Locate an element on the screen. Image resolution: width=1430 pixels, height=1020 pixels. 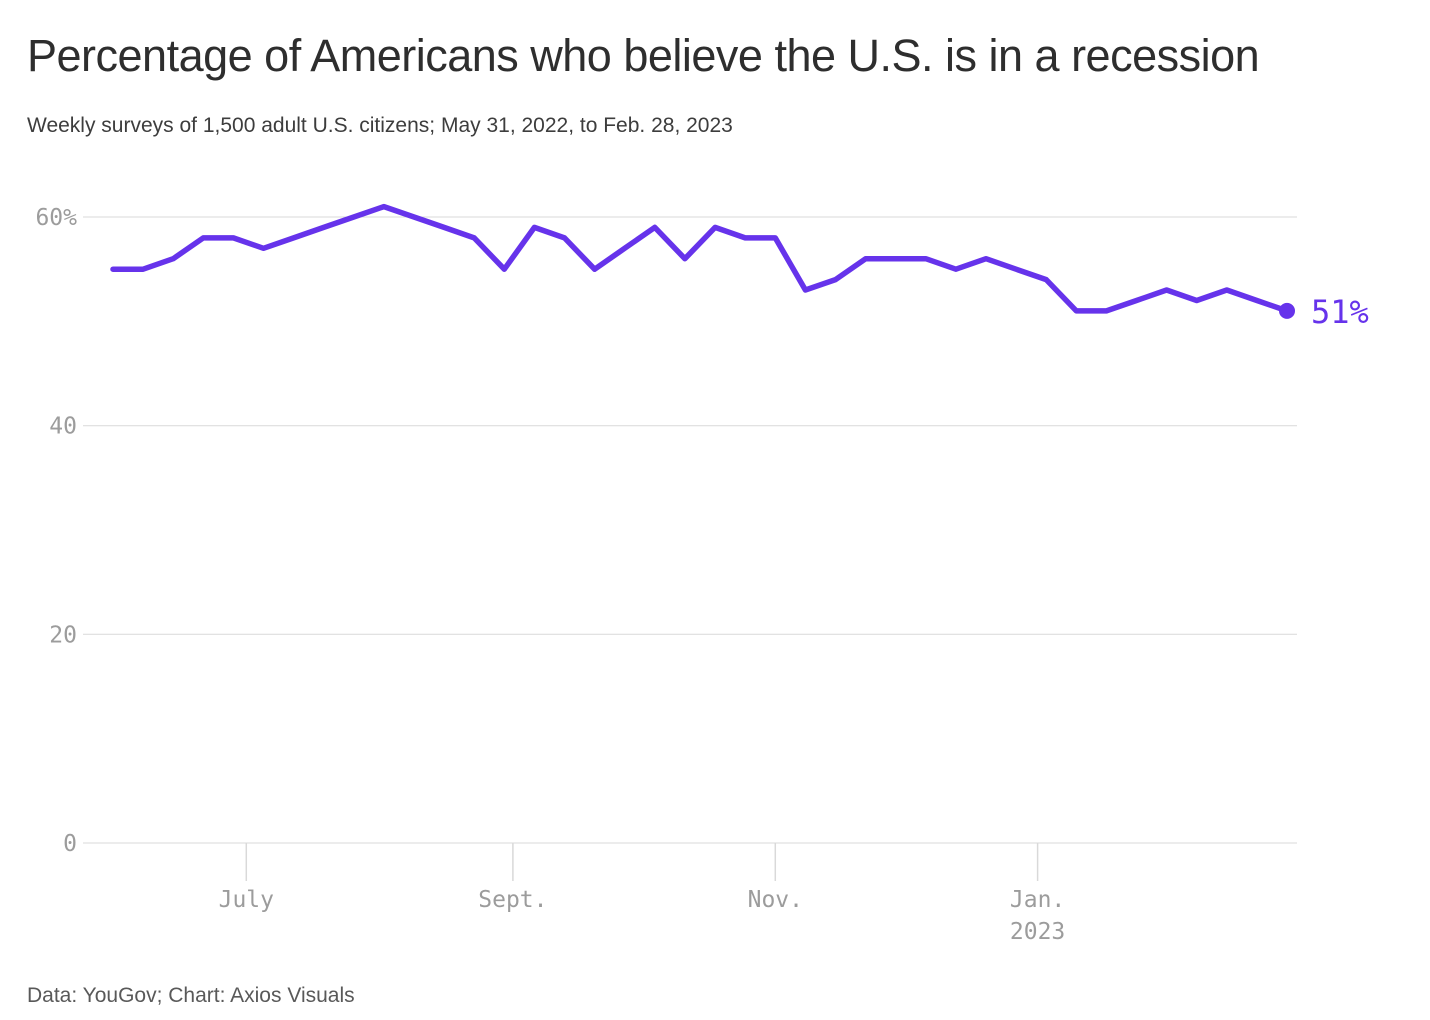
y-tick-label: 40 is located at coordinates (63, 427).